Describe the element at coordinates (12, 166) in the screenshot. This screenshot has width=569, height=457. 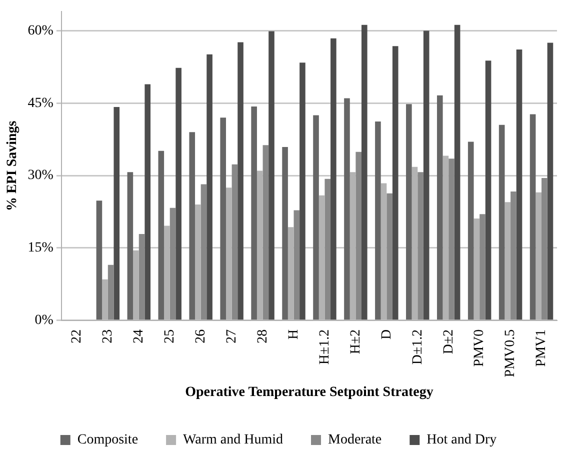
I see `y-axis-title: % EPI Savings` at that location.